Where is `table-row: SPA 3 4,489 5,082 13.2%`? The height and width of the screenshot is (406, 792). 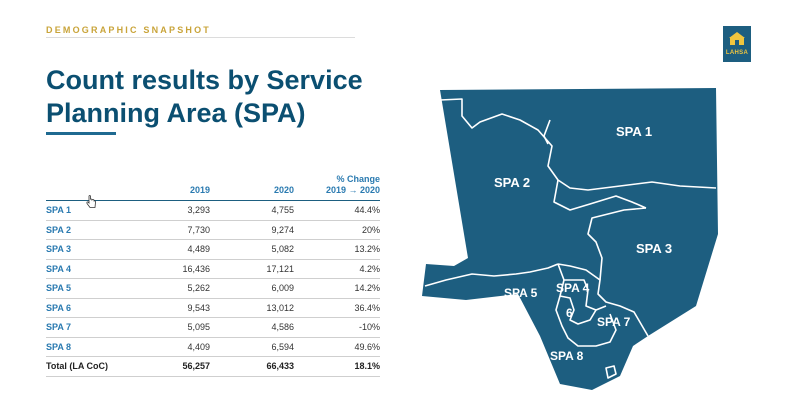
table-row: SPA 3 4,489 5,082 13.2% is located at coordinates (213, 249).